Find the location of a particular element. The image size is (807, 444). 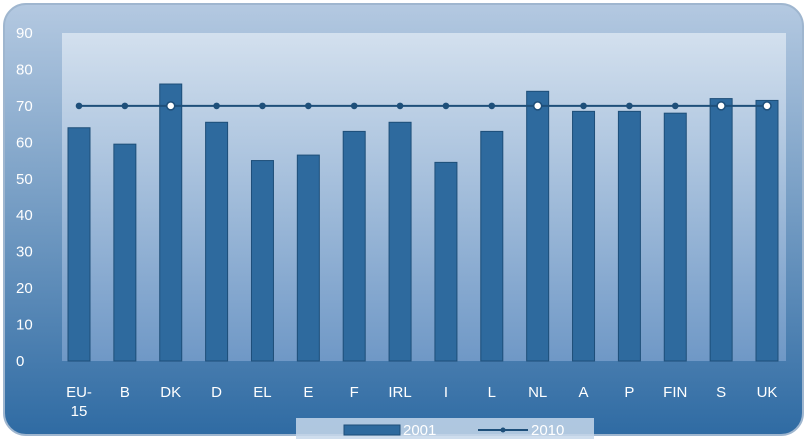

y-tick-label: 10 is located at coordinates (24, 325).